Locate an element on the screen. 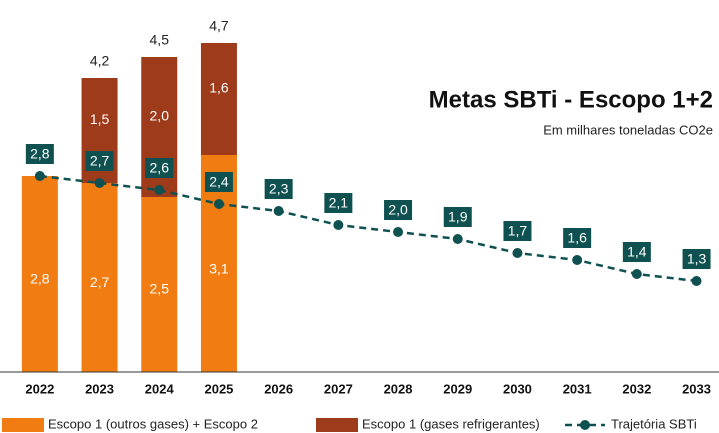 The width and height of the screenshot is (719, 433). x-tick-label: 2033 is located at coordinates (696, 388).